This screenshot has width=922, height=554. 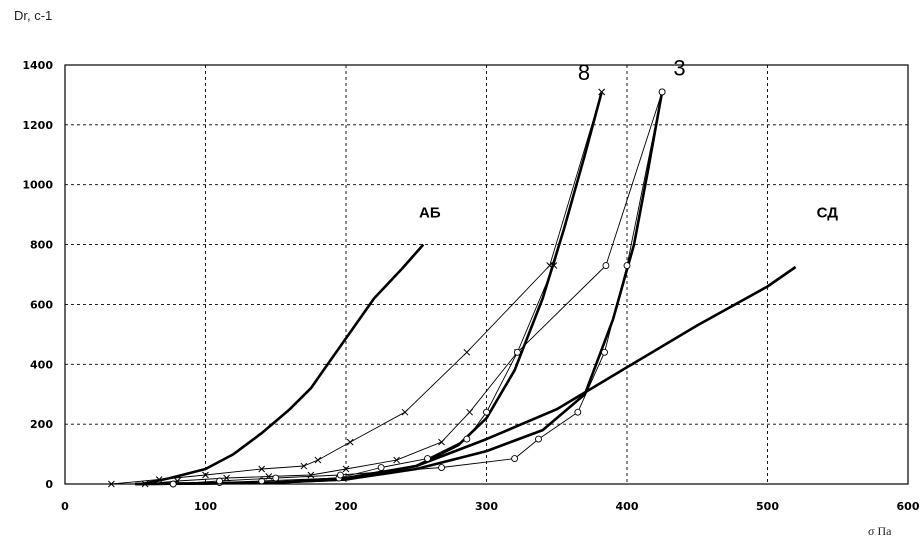 I want to click on curve-label: СД, so click(x=828, y=213).